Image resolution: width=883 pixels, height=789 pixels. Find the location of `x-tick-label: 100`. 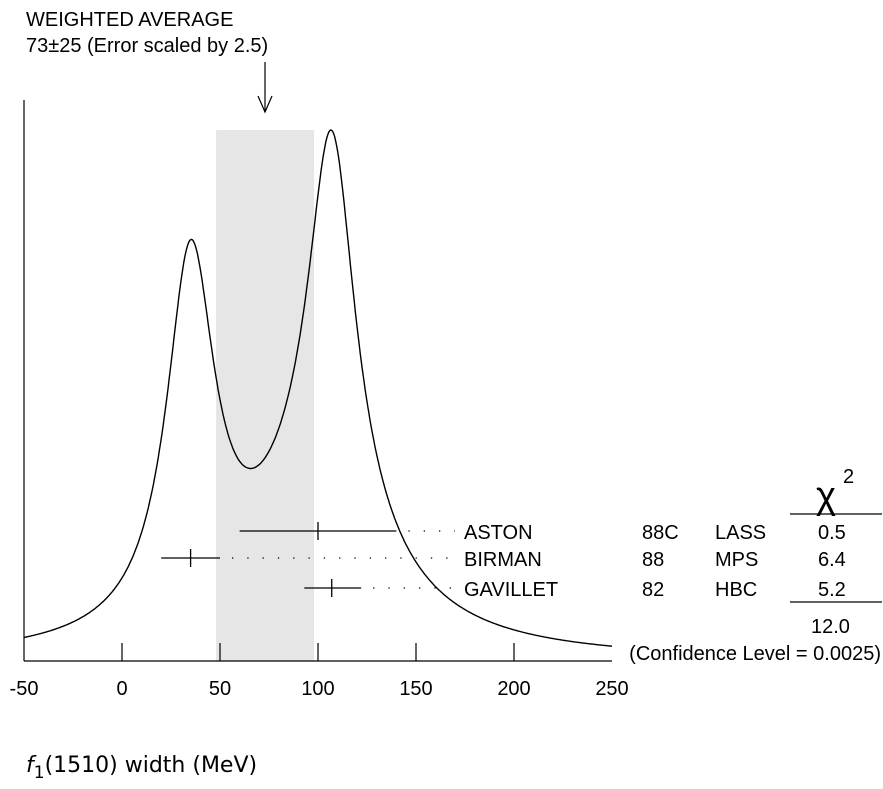

x-tick-label: 100 is located at coordinates (317, 689).